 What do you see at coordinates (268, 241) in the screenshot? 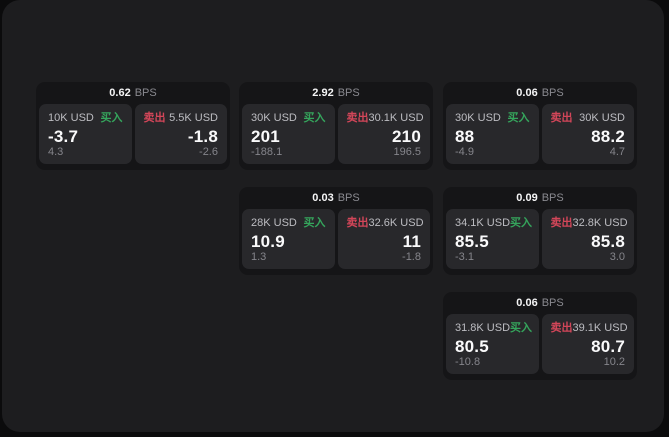
I see `buy-price: 10.9` at bounding box center [268, 241].